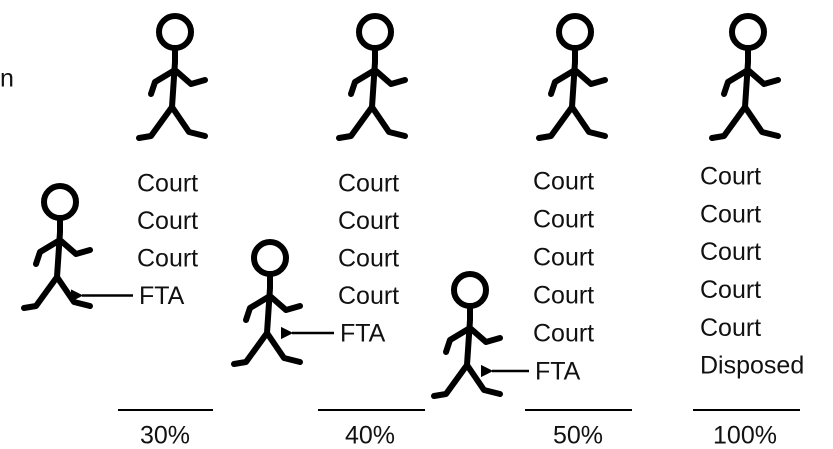  What do you see at coordinates (745, 435) in the screenshot?
I see `percent-label: 100%` at bounding box center [745, 435].